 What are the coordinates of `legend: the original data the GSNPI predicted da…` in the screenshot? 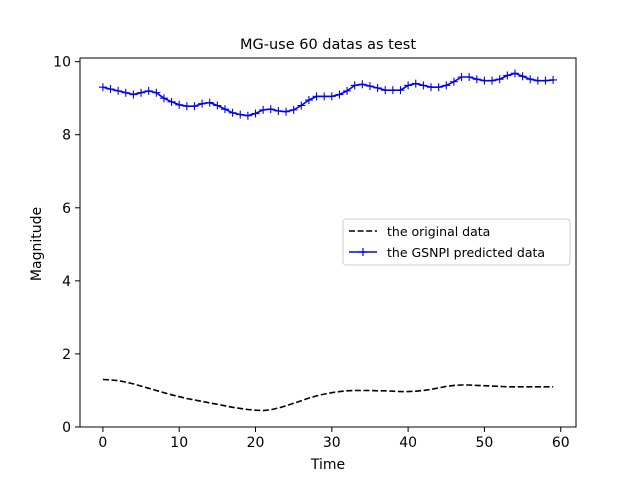 It's located at (456, 242).